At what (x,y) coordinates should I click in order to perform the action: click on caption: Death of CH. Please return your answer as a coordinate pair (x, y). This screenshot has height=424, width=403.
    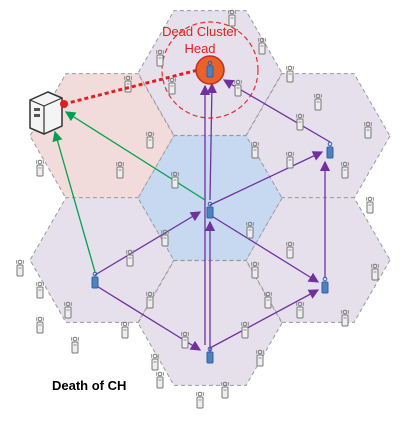
    Looking at the image, I should click on (89, 385).